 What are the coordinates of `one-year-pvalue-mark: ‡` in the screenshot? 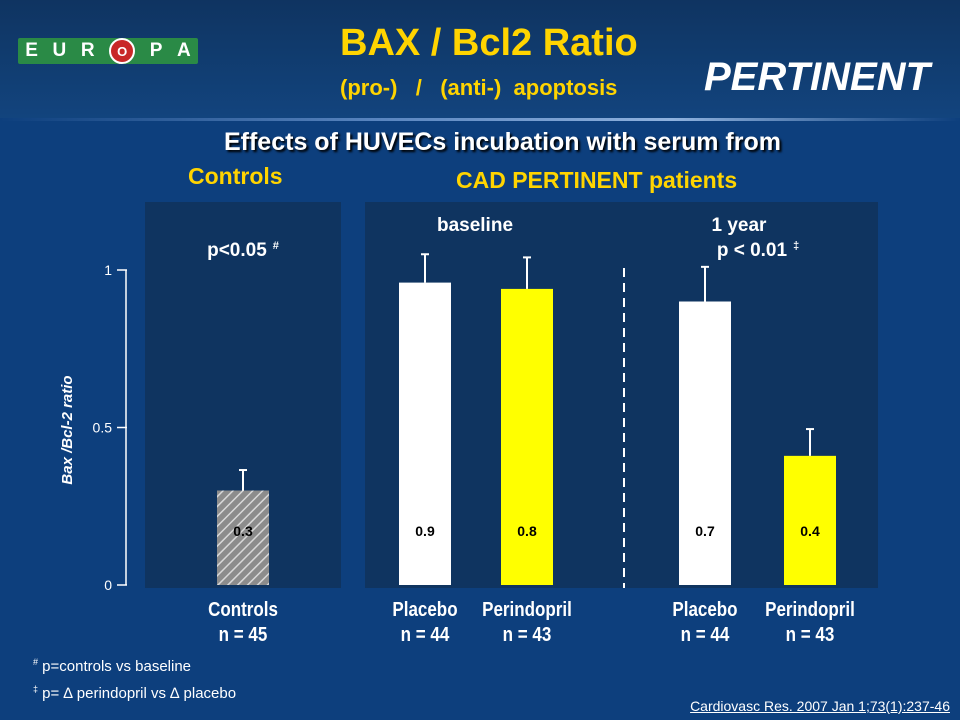 It's located at (796, 246).